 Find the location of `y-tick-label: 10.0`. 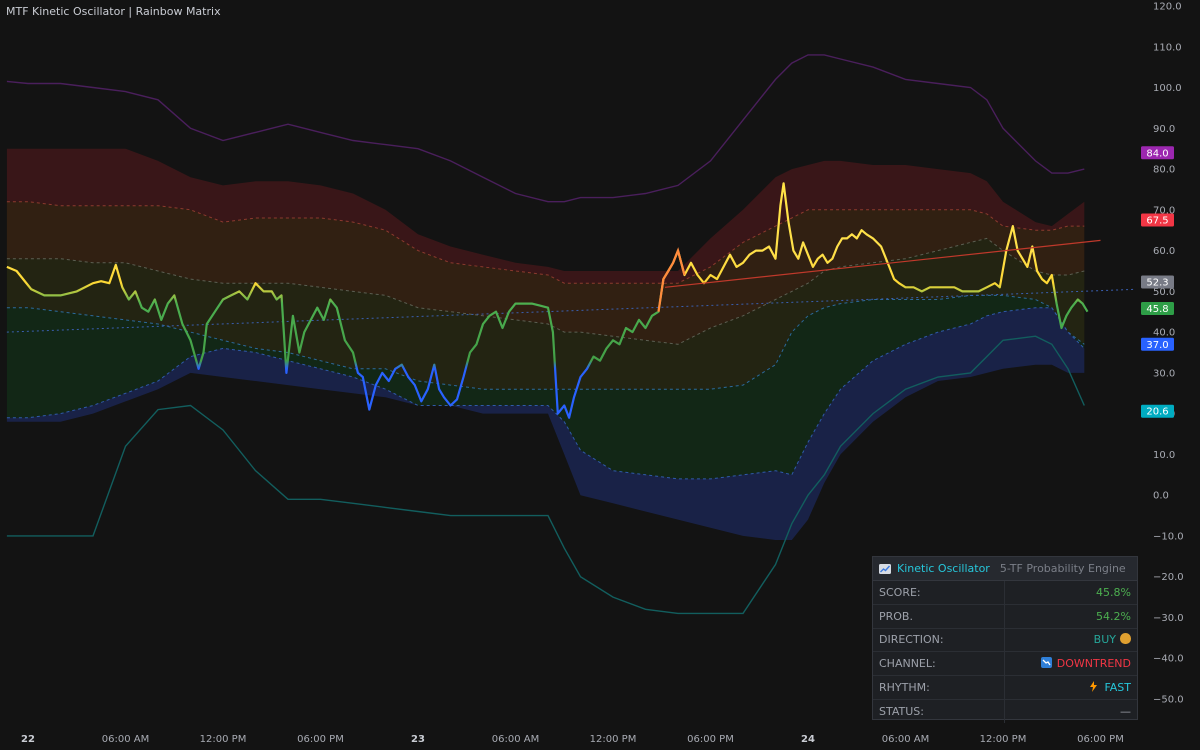

y-tick-label: 10.0 is located at coordinates (1164, 455).